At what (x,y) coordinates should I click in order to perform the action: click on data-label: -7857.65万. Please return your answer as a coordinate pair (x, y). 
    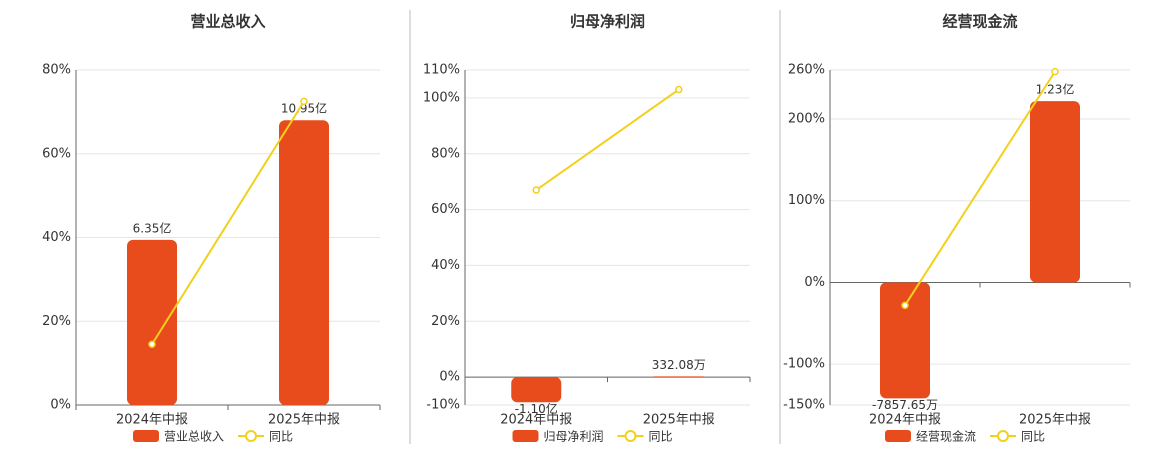
    Looking at the image, I should click on (905, 405).